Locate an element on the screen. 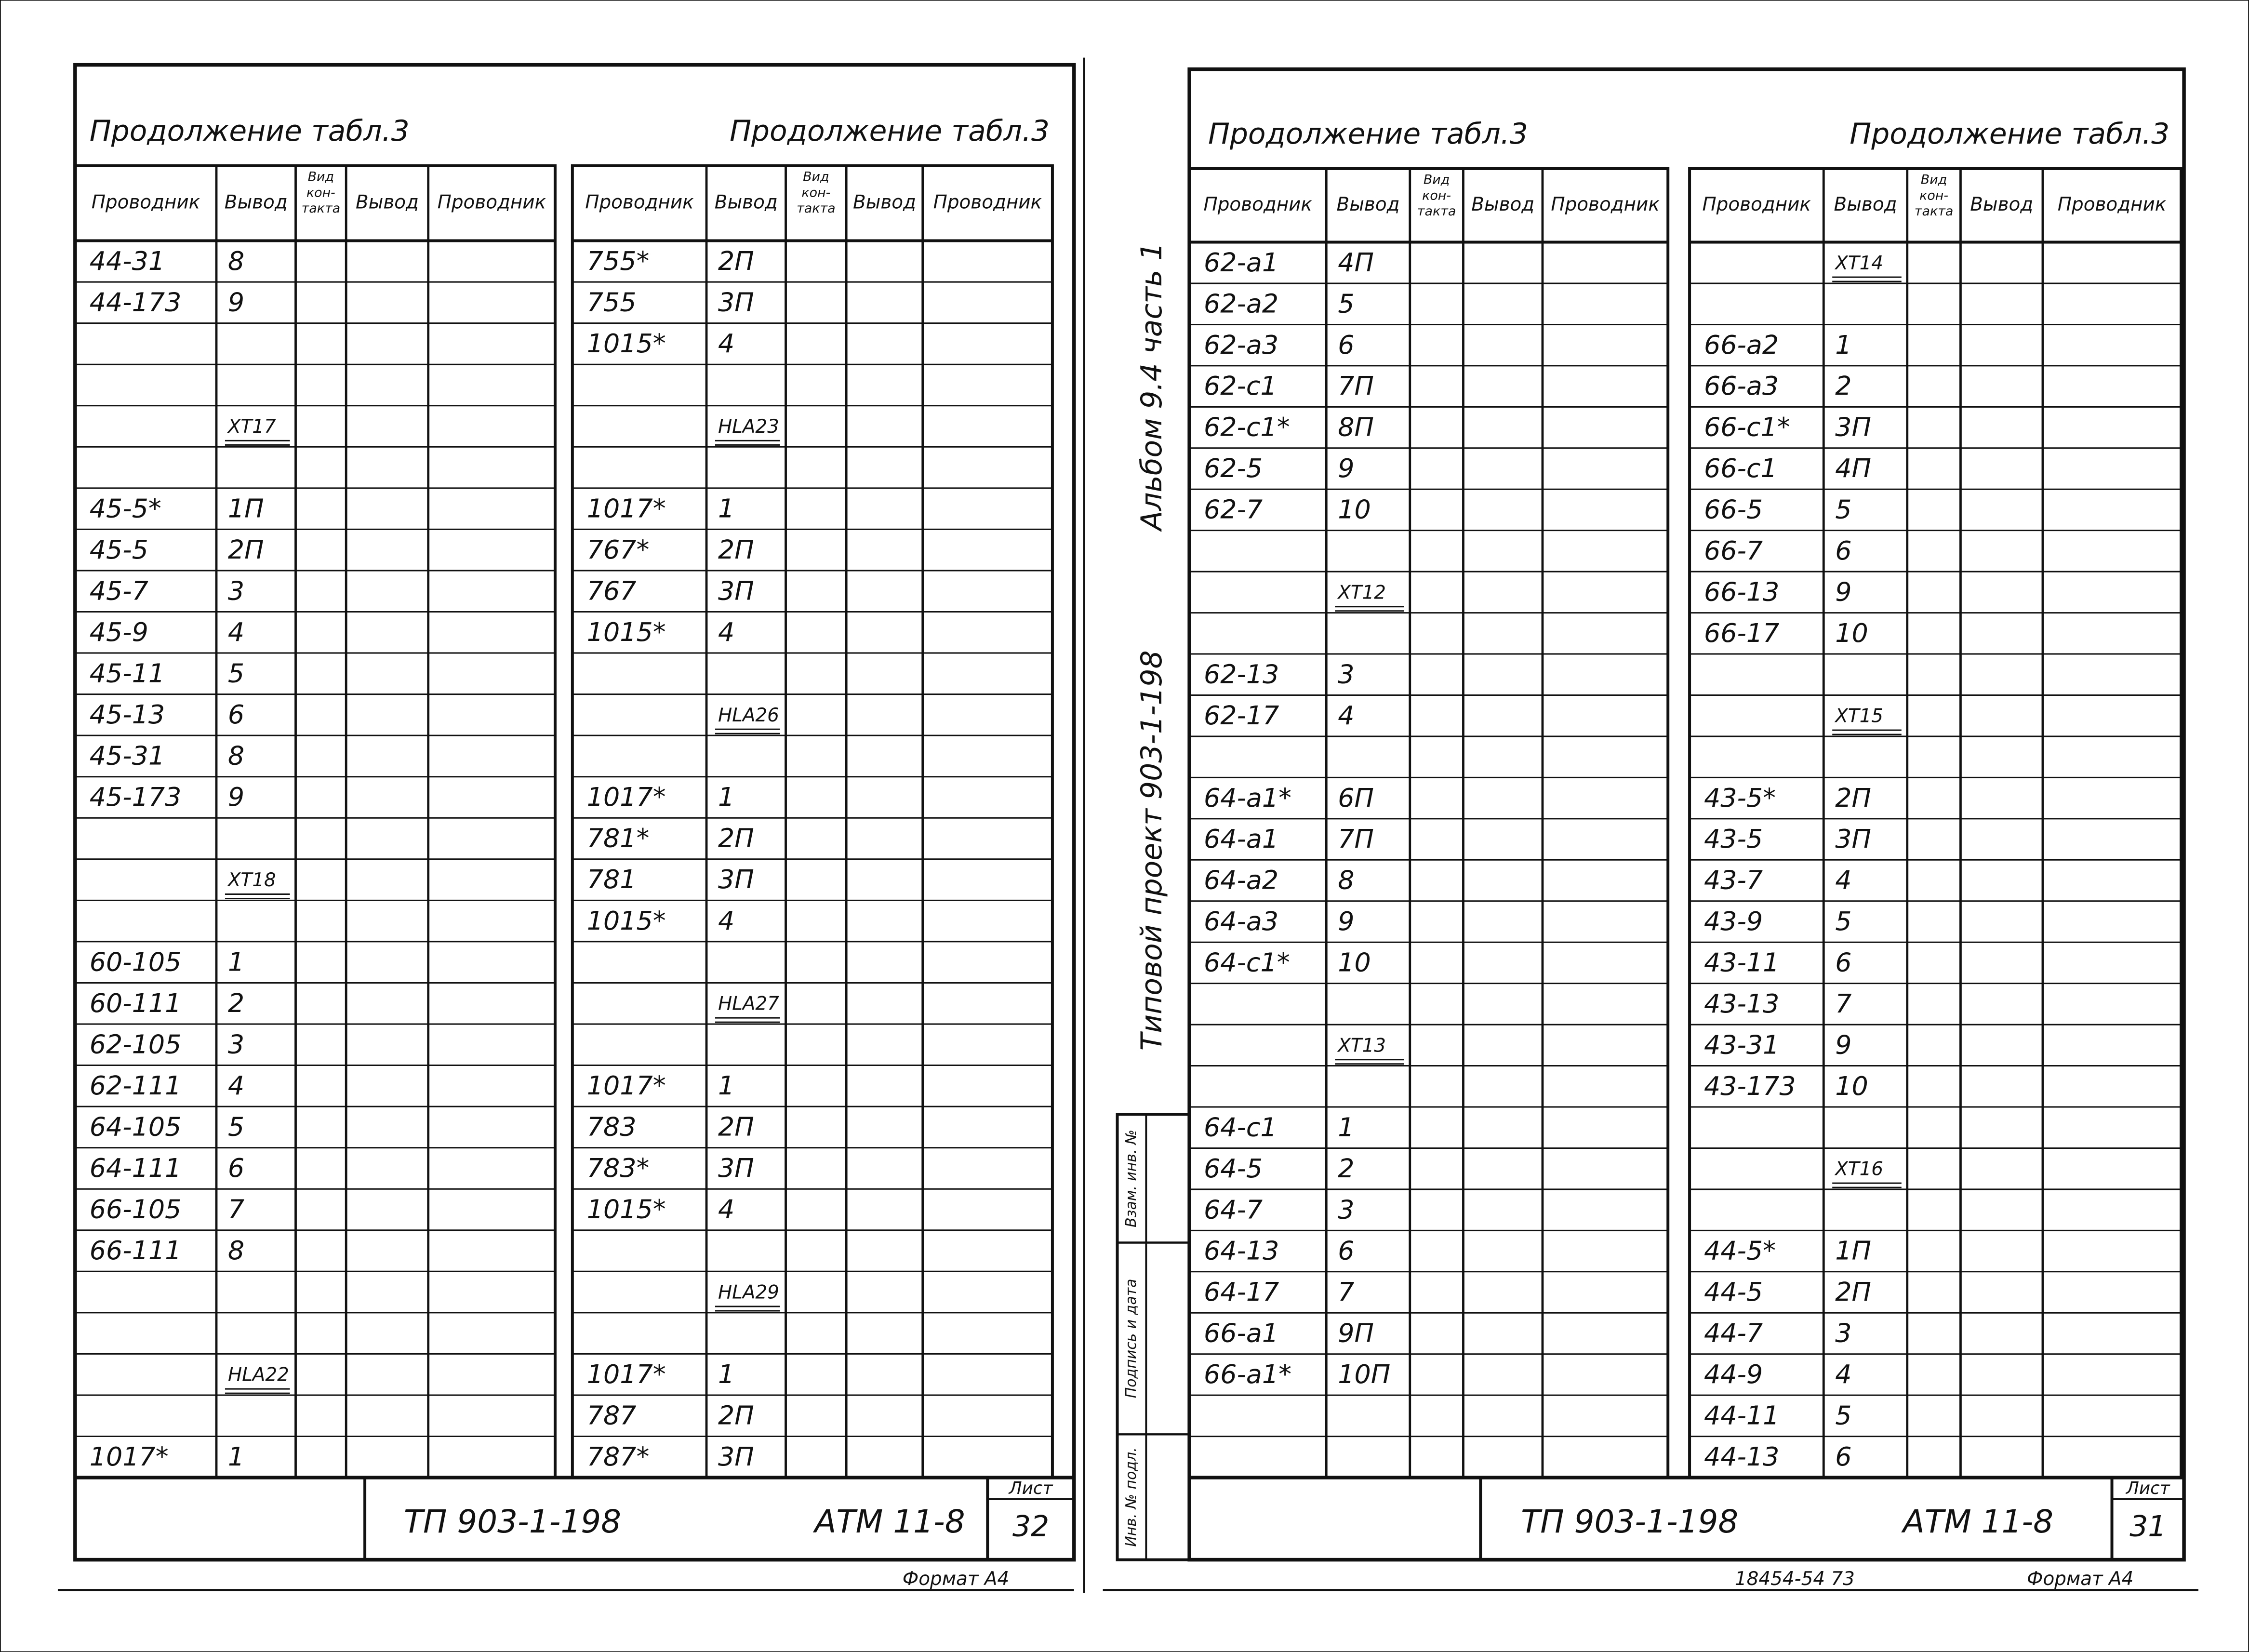  terminal: 8П is located at coordinates (1356, 427).